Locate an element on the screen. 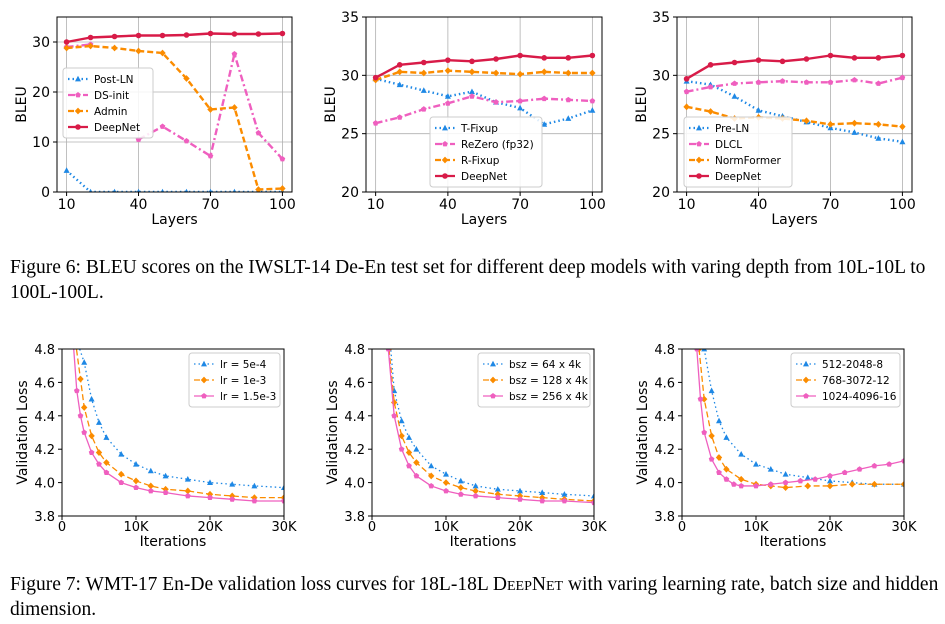  x-tick-label: 30K is located at coordinates (594, 527).